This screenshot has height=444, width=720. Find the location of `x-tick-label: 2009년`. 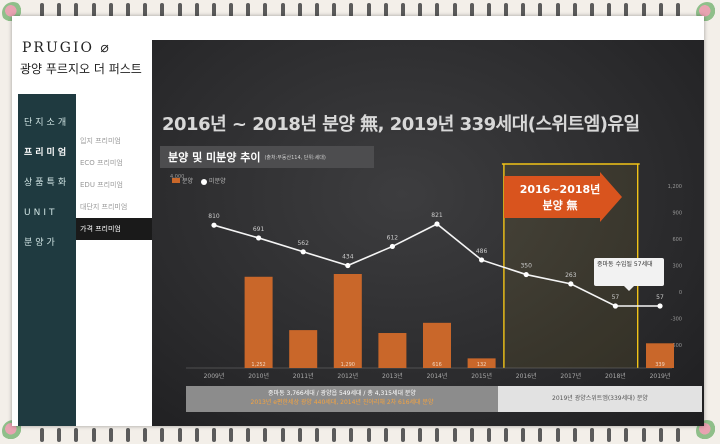

x-tick-label: 2009년 is located at coordinates (214, 376).